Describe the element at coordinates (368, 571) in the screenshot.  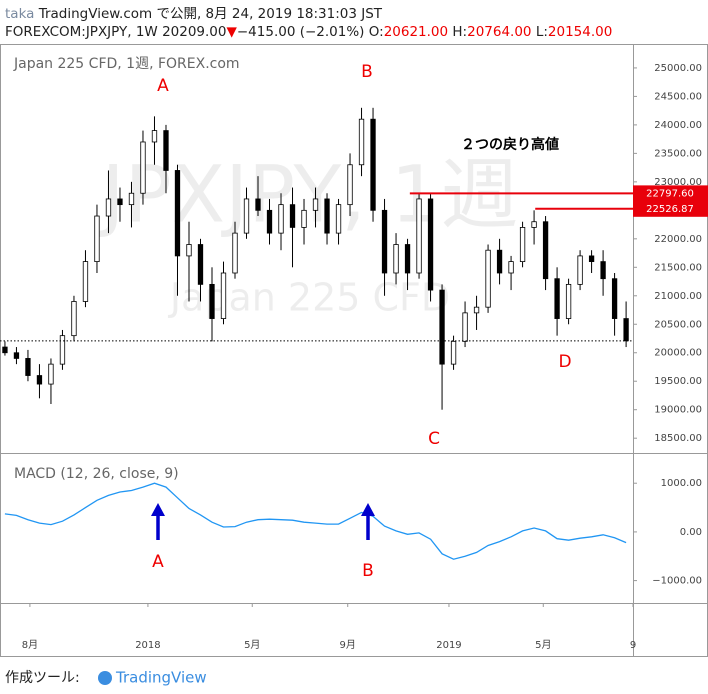
I see `macd-annotation: B` at that location.